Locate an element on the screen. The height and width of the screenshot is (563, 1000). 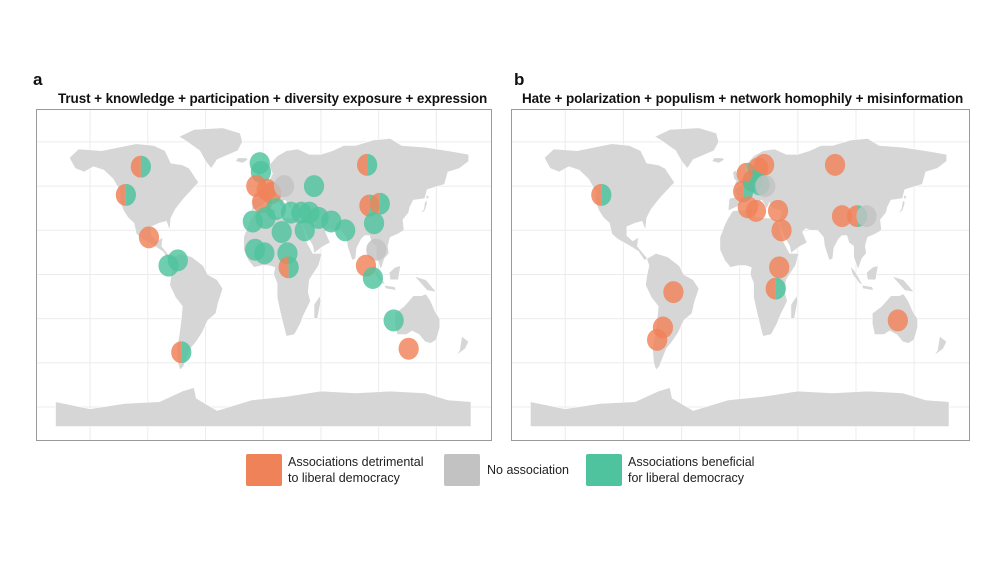
legend-swatch-detrimental is located at coordinates (264, 470).